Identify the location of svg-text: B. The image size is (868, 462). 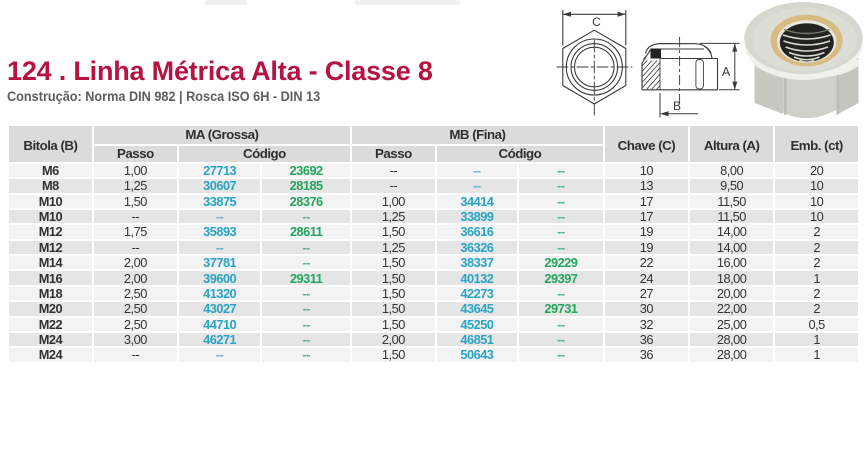
(677, 106).